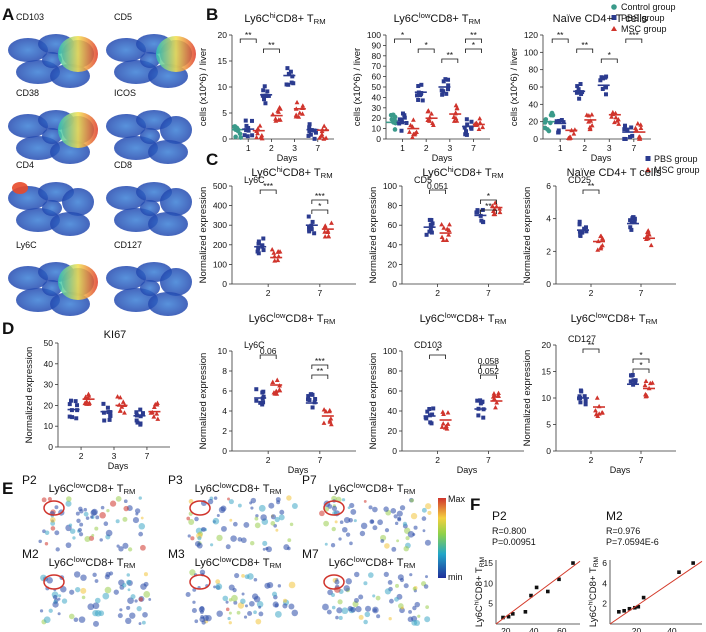 Image resolution: width=706 pixels, height=632 pixels. I want to click on chart-subtitle: CD25, so click(579, 180).